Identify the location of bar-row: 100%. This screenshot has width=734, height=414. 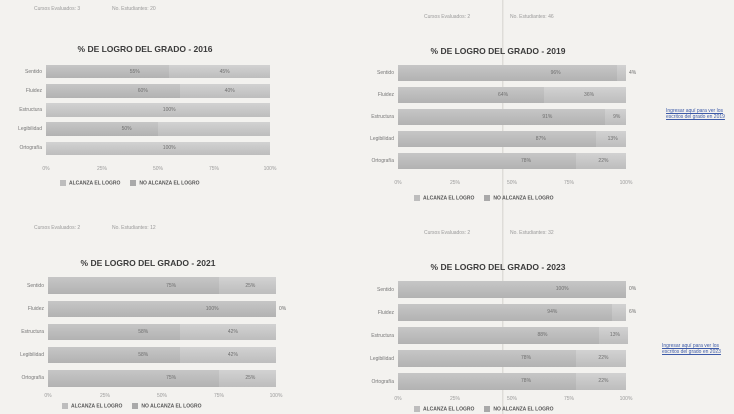
(158, 148).